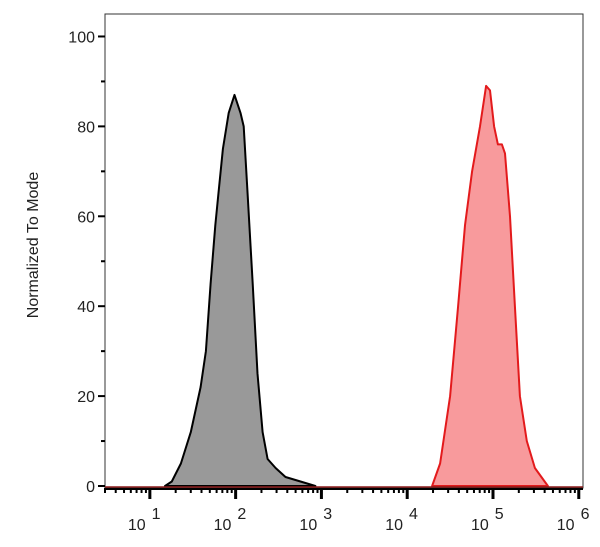  Describe the element at coordinates (86, 307) in the screenshot. I see `y-tick-label: 40` at that location.